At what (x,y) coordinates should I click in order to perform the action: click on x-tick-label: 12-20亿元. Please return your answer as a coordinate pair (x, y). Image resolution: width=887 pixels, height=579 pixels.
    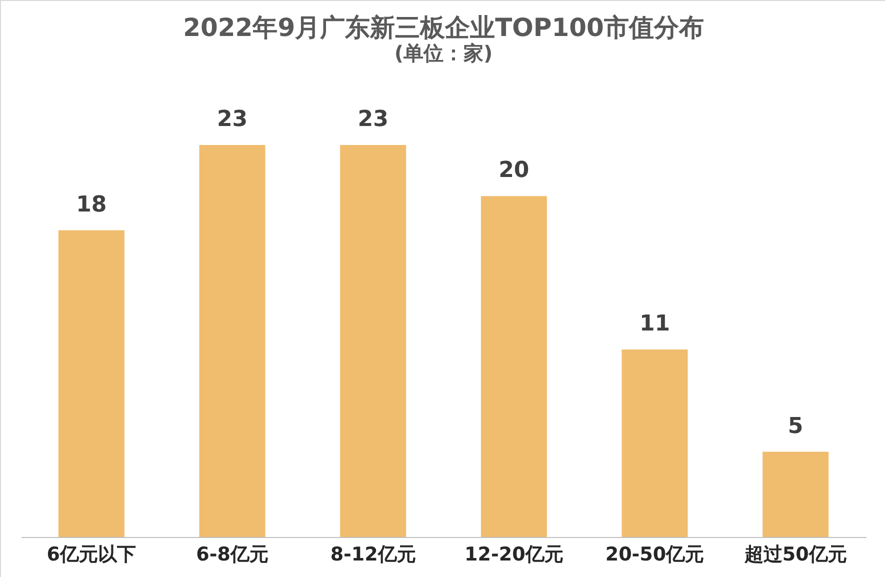
    Looking at the image, I should click on (514, 555).